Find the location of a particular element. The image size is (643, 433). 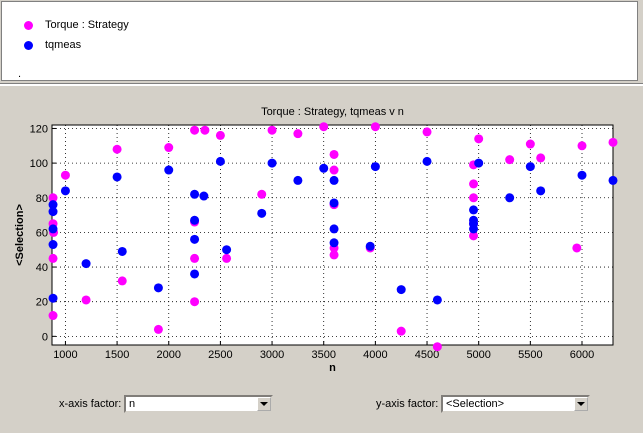

x-tick-label: 3500 is located at coordinates (323, 355).